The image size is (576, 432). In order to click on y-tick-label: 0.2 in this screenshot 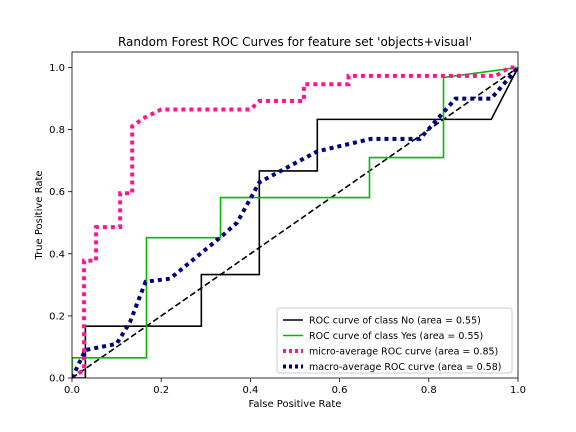, I will do `click(57, 316)`.